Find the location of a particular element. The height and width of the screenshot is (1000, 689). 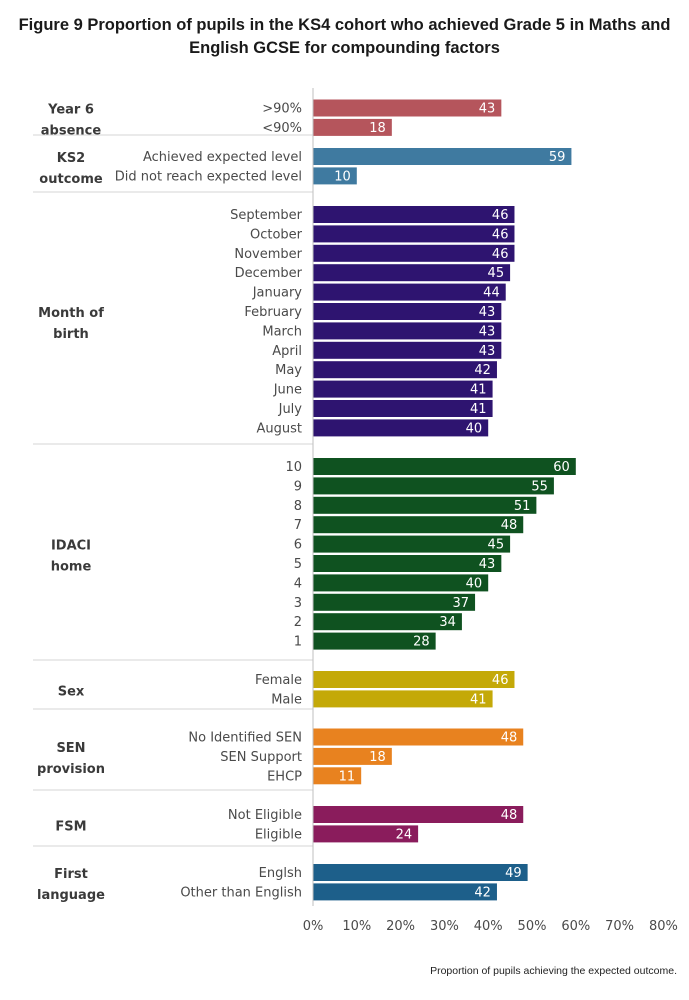

category-label-2-5: February is located at coordinates (273, 312).